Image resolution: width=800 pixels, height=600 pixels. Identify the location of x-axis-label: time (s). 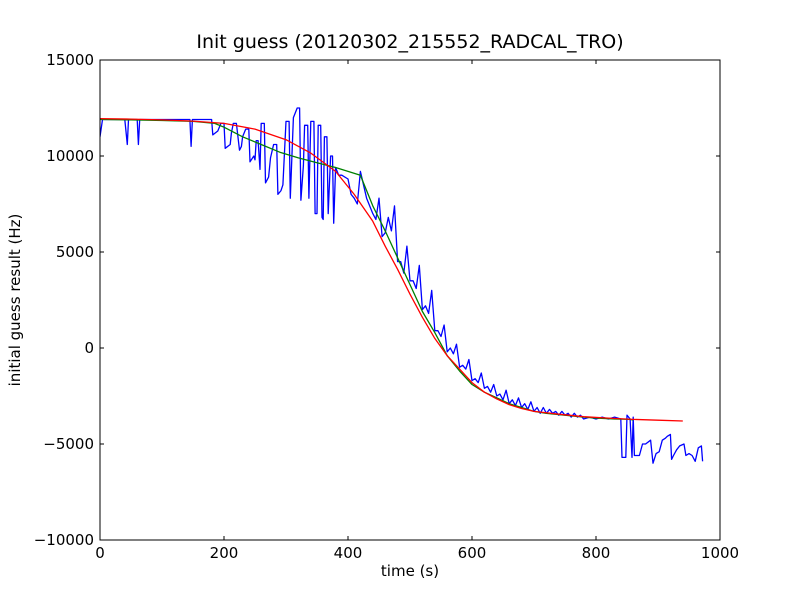
(410, 571).